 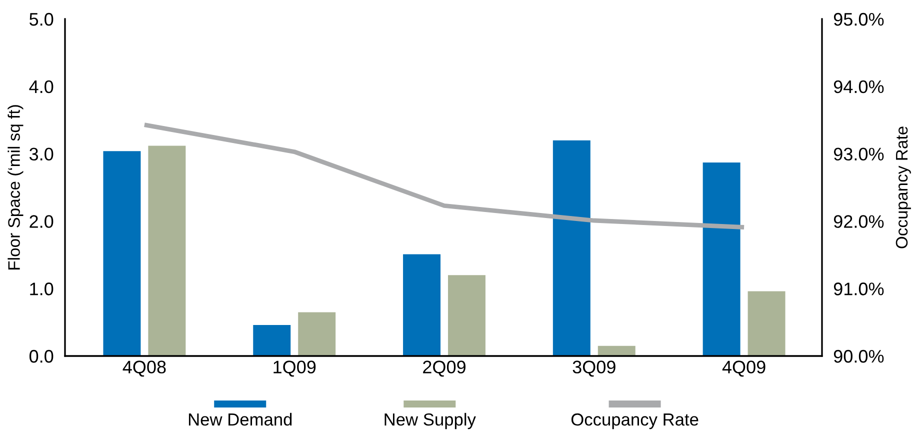 What do you see at coordinates (295, 368) in the screenshot?
I see `x-tick-label: 1Q09` at bounding box center [295, 368].